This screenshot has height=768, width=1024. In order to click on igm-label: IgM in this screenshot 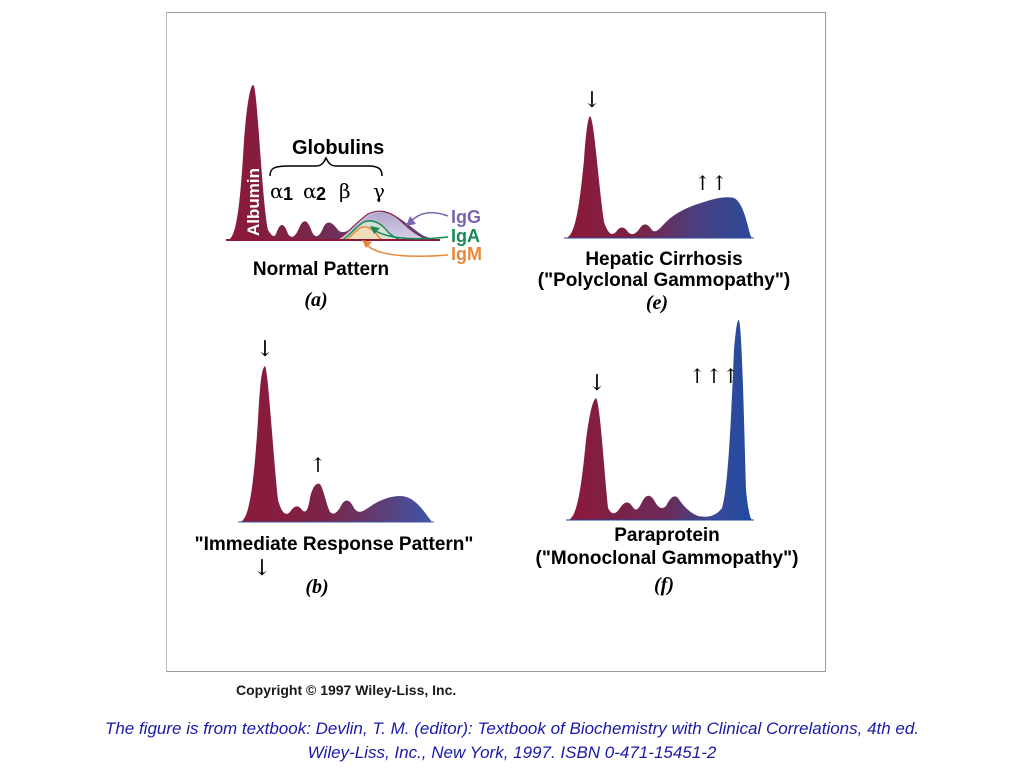, I will do `click(466, 254)`.